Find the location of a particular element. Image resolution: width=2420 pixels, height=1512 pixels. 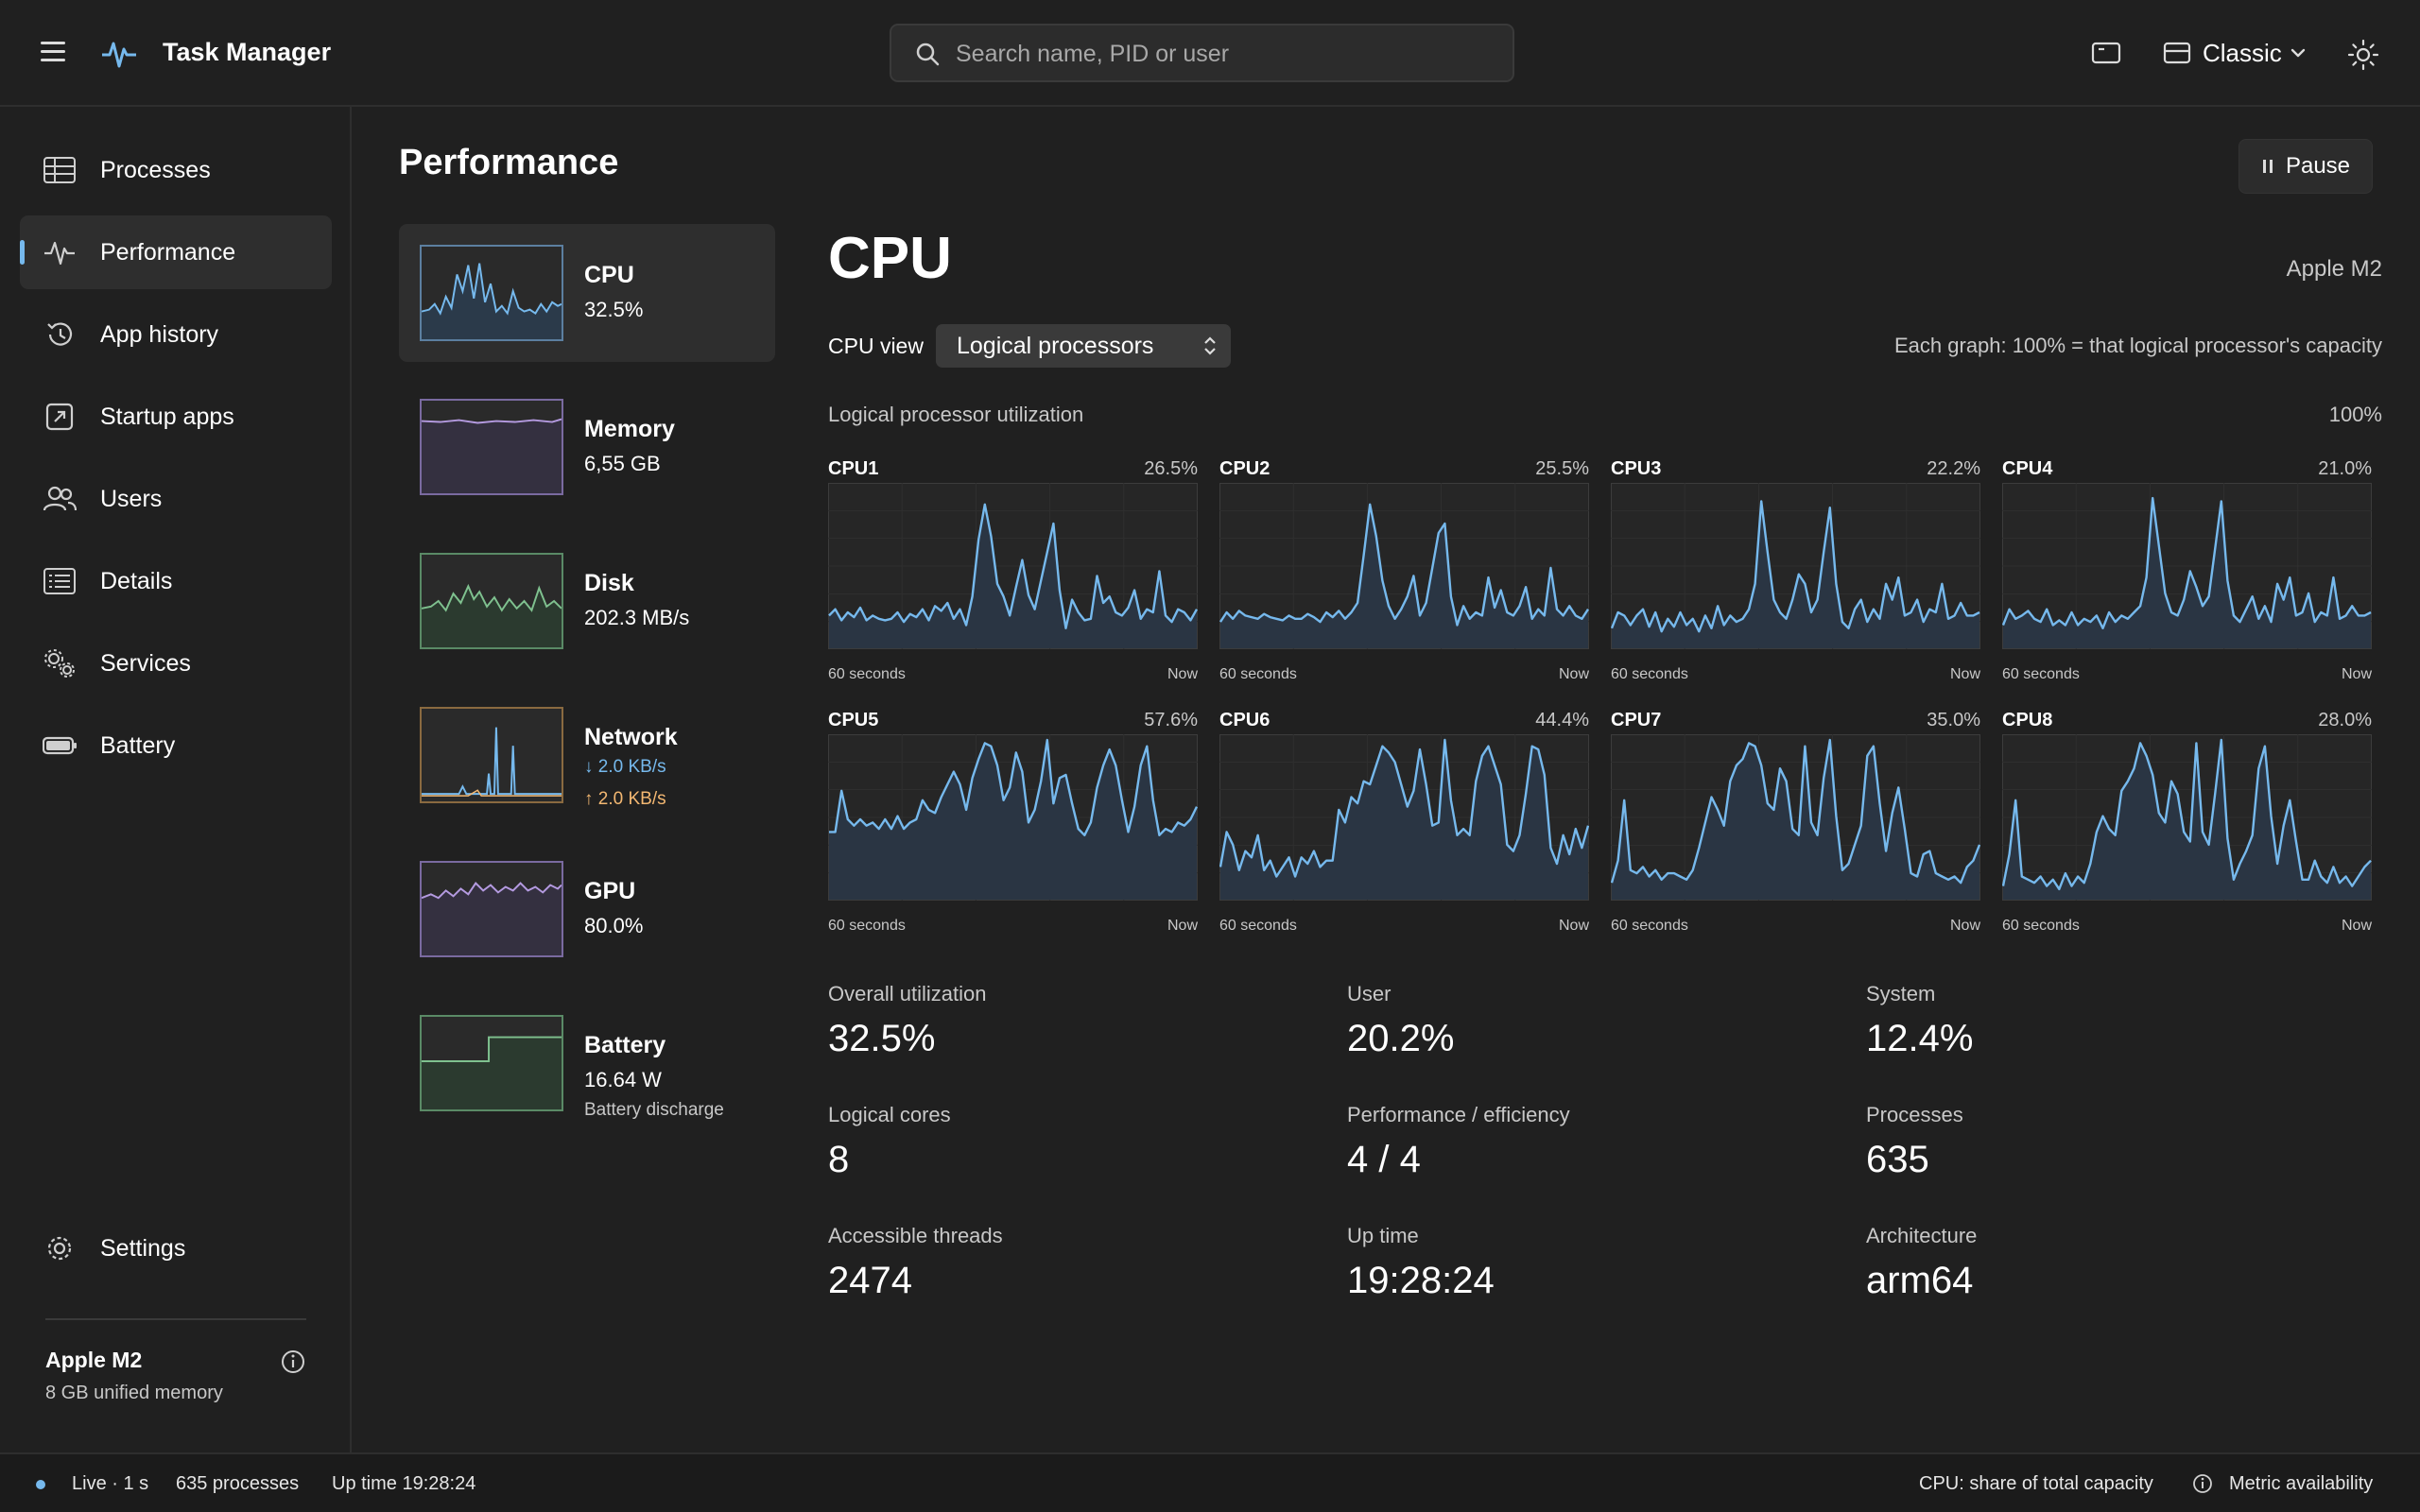

search-input is located at coordinates (1220, 54).